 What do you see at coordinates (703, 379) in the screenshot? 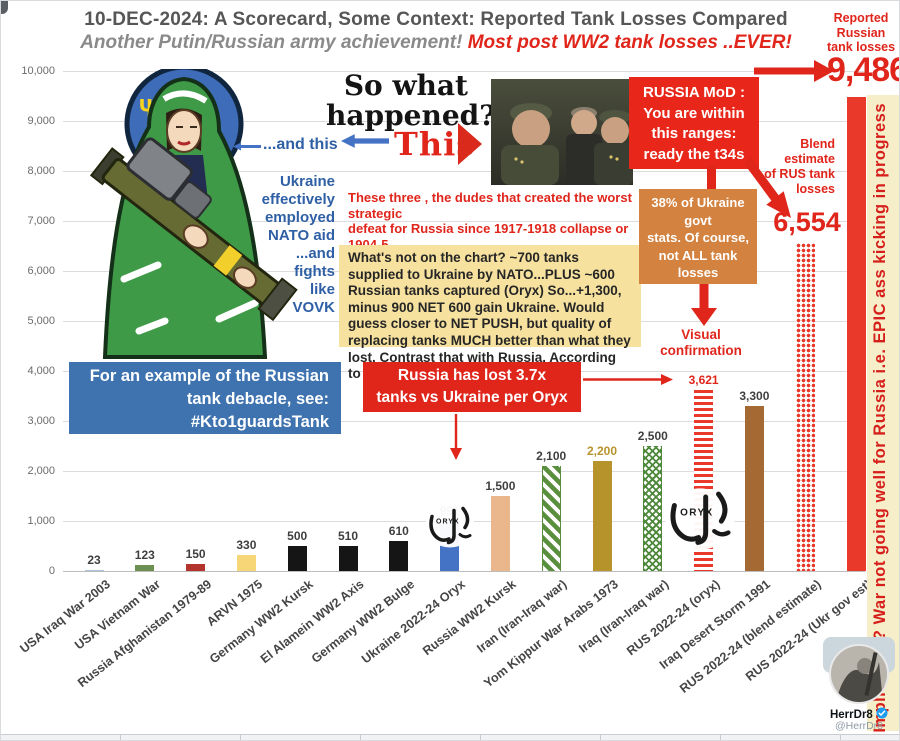
I see `bar-value-label: 3,621` at bounding box center [703, 379].